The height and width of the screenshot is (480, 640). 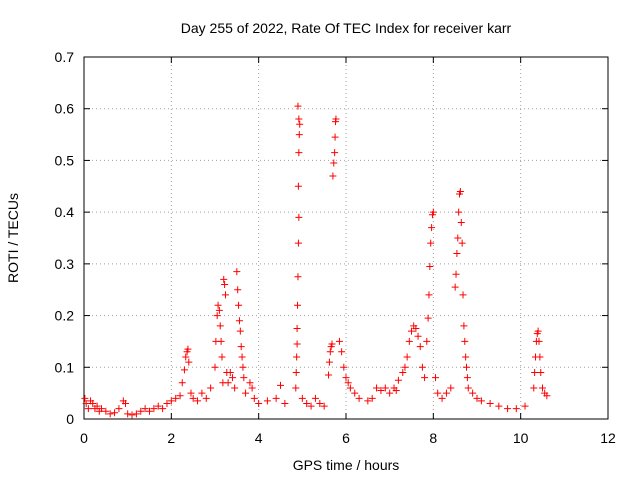 I want to click on x-tick-label: 4, so click(x=259, y=438).